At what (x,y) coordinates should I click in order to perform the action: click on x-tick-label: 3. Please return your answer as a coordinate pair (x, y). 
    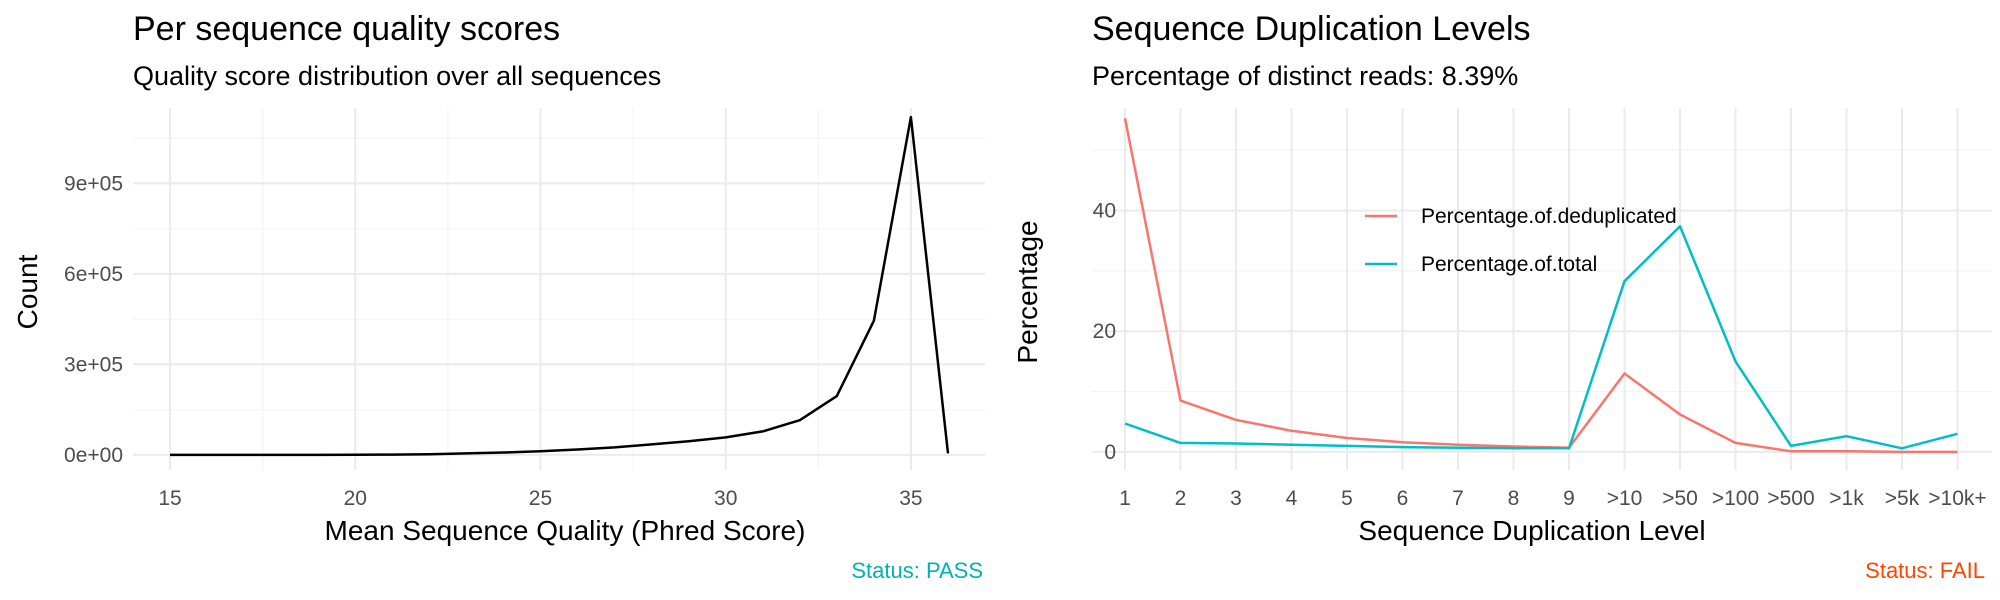
    Looking at the image, I should click on (1236, 498).